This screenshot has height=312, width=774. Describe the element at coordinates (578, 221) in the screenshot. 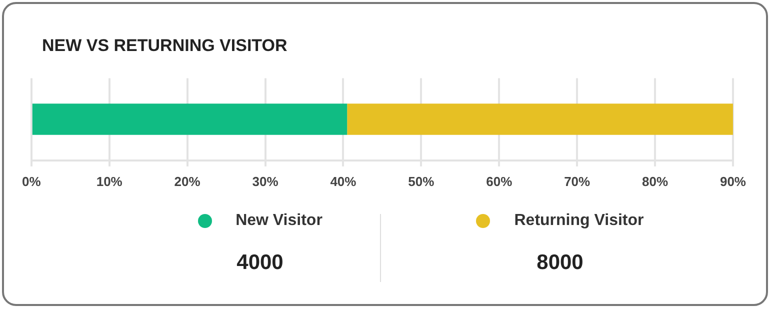

I see `legend-label: Returning Visitor` at that location.